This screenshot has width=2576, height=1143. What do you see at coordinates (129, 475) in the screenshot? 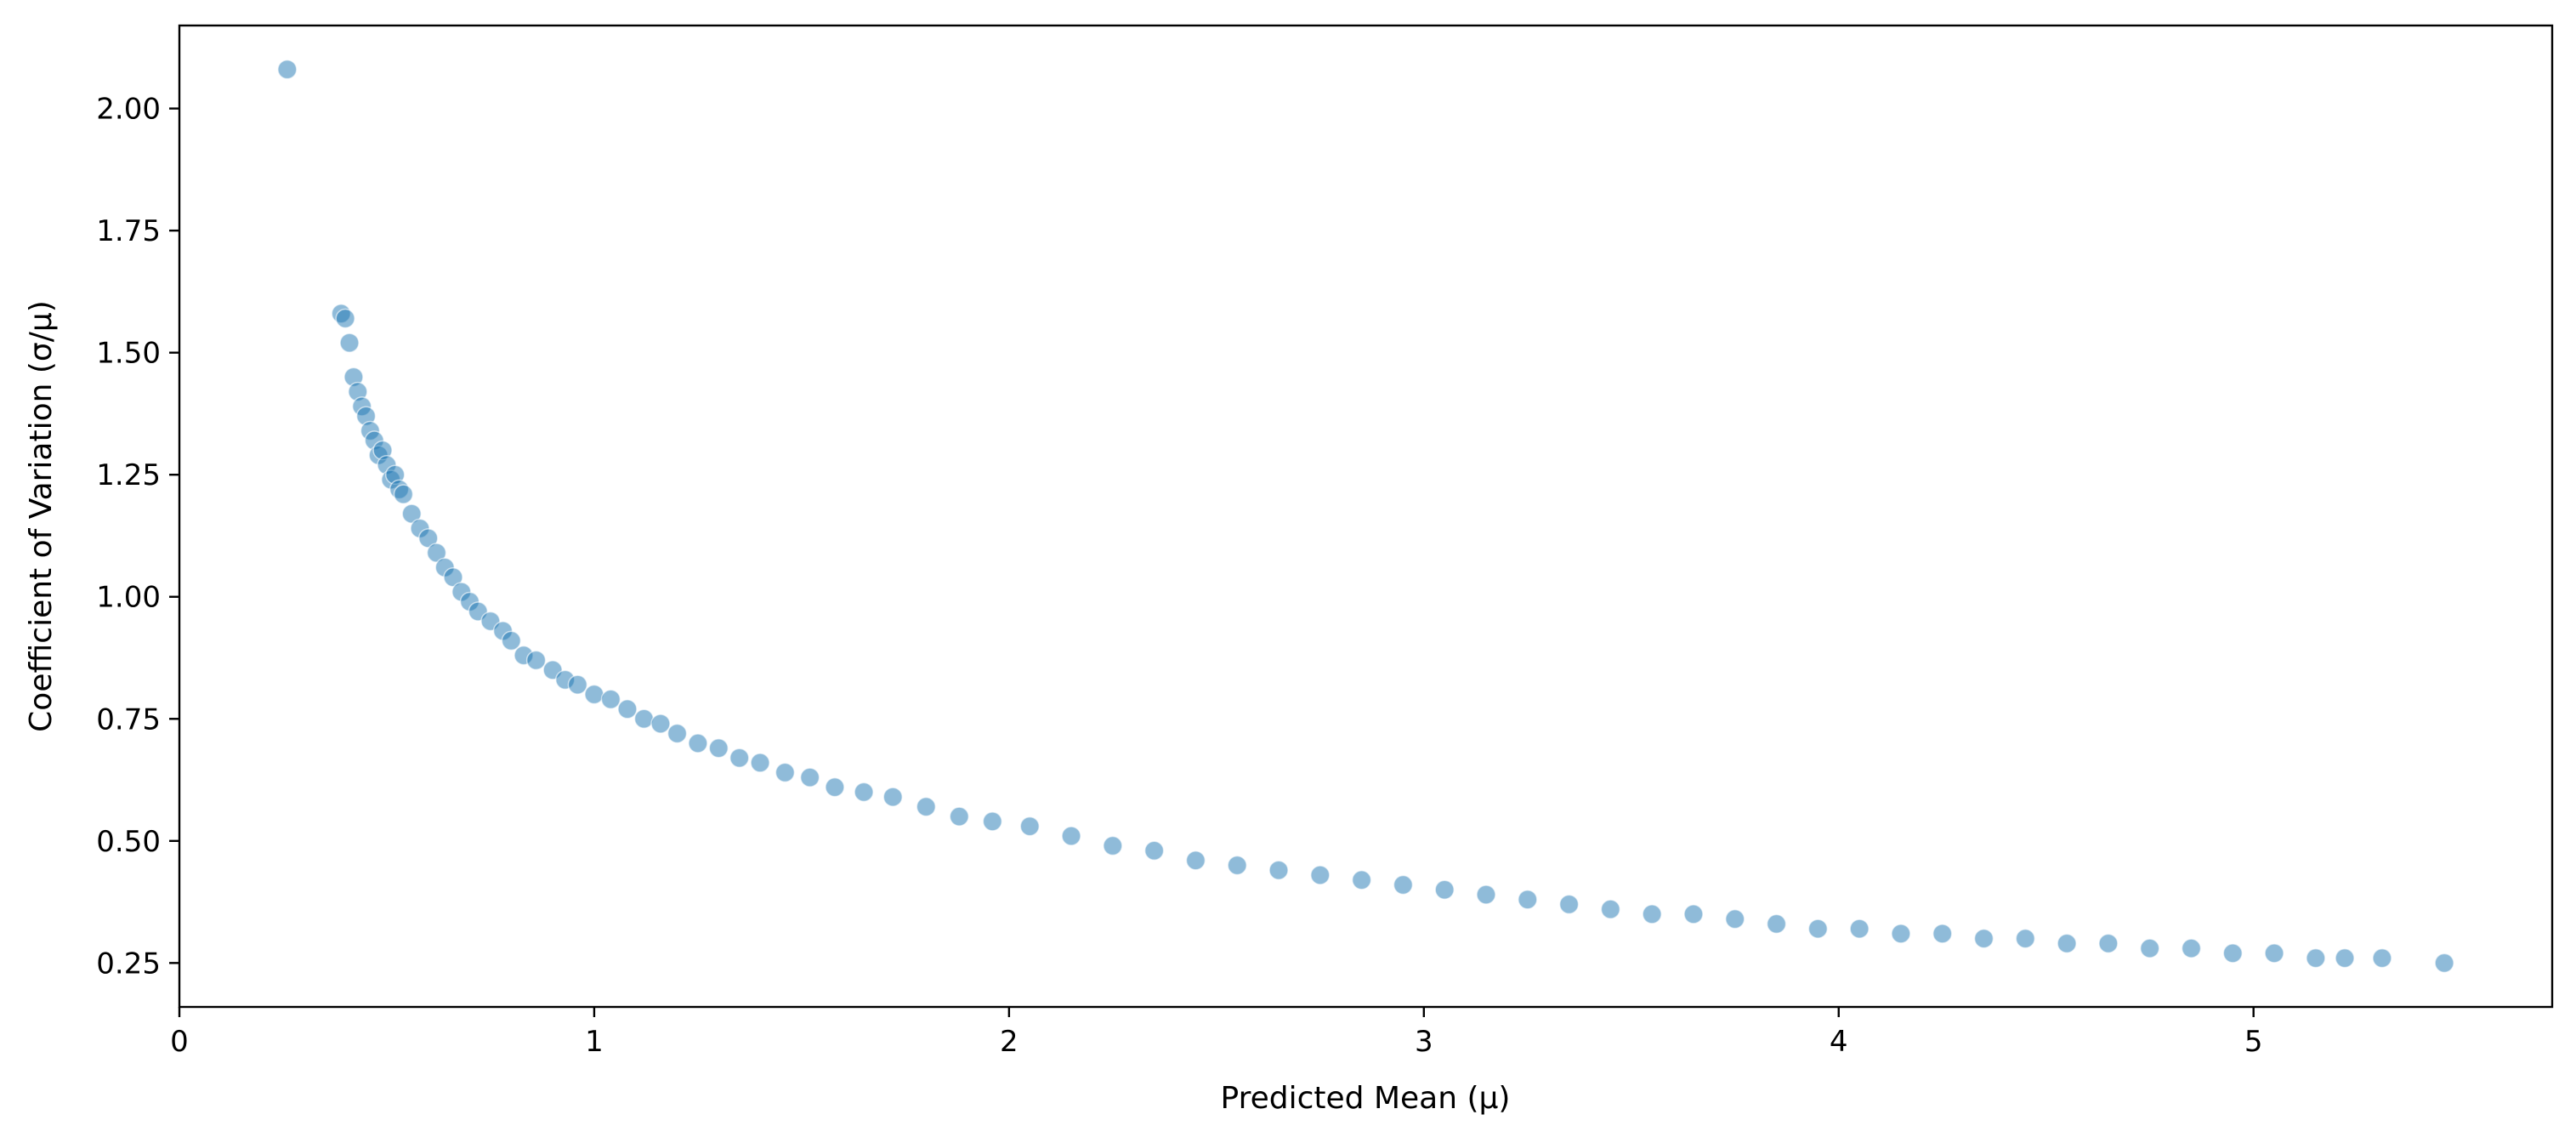
I see `y-tick-label: 1.25` at bounding box center [129, 475].